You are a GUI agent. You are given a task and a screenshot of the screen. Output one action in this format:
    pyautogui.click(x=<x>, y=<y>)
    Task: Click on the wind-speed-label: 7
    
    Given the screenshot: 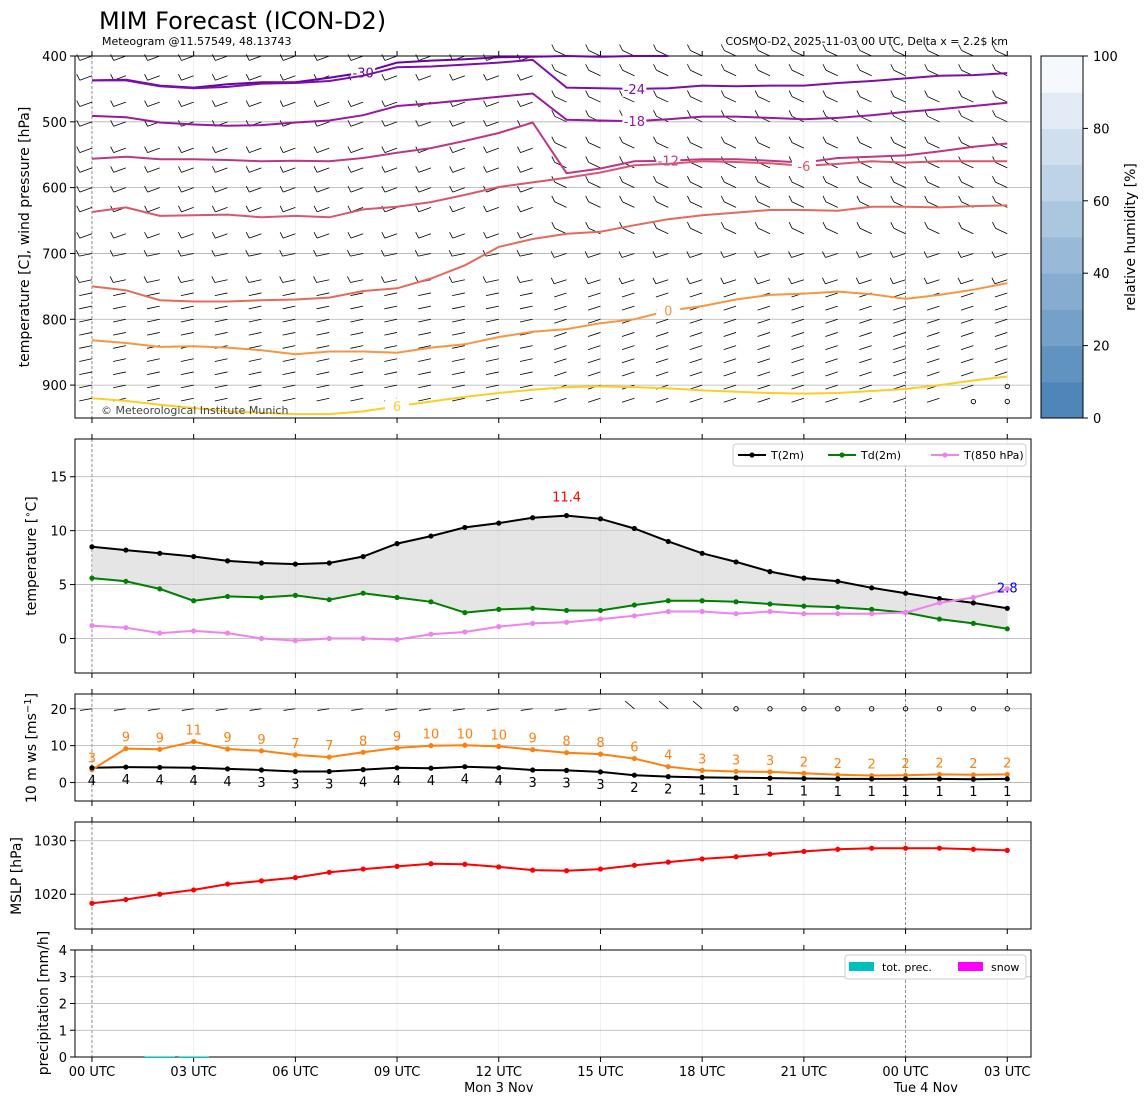 What is the action you would take?
    pyautogui.click(x=329, y=746)
    